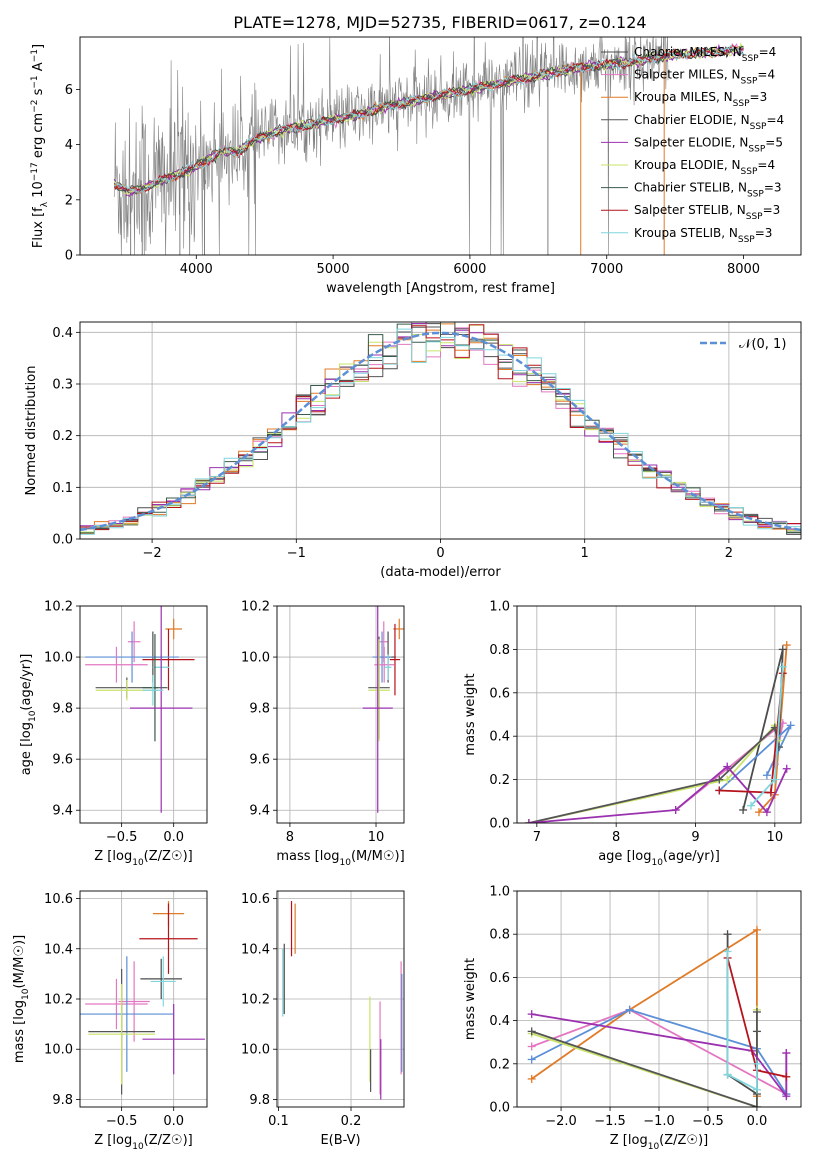 The height and width of the screenshot is (1170, 819). I want to click on legend-label: Kroupa MILES, NSSP=3, so click(700, 99).